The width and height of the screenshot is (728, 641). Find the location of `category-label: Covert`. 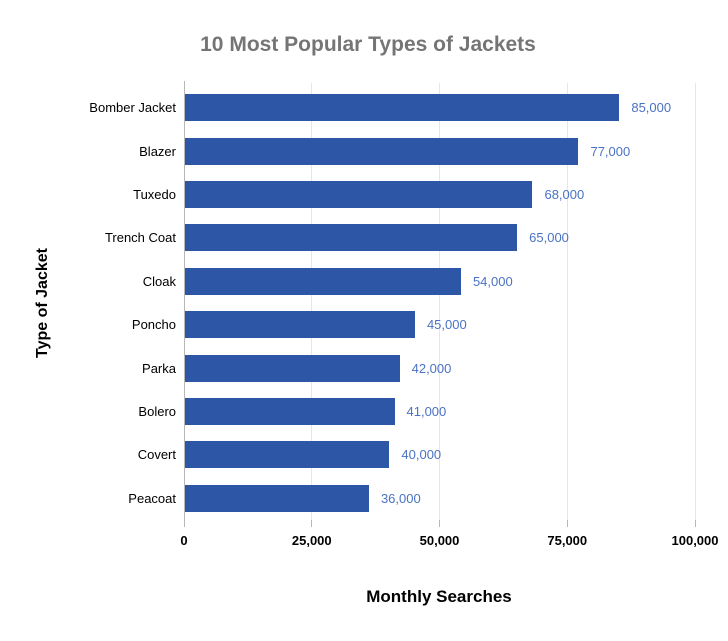

category-label: Covert is located at coordinates (156, 455).